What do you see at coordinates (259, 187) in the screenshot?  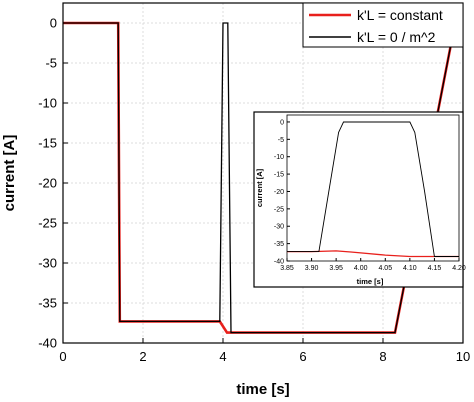 I see `inset-y-axis-label: current [A]` at bounding box center [259, 187].